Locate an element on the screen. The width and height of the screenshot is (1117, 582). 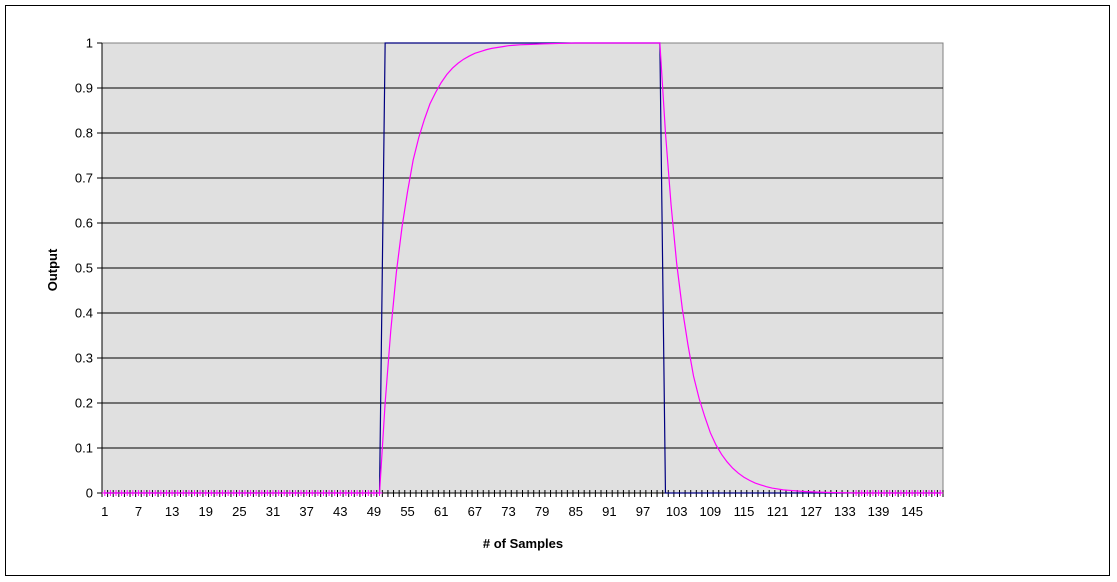
x-tick-label: 79 is located at coordinates (542, 511).